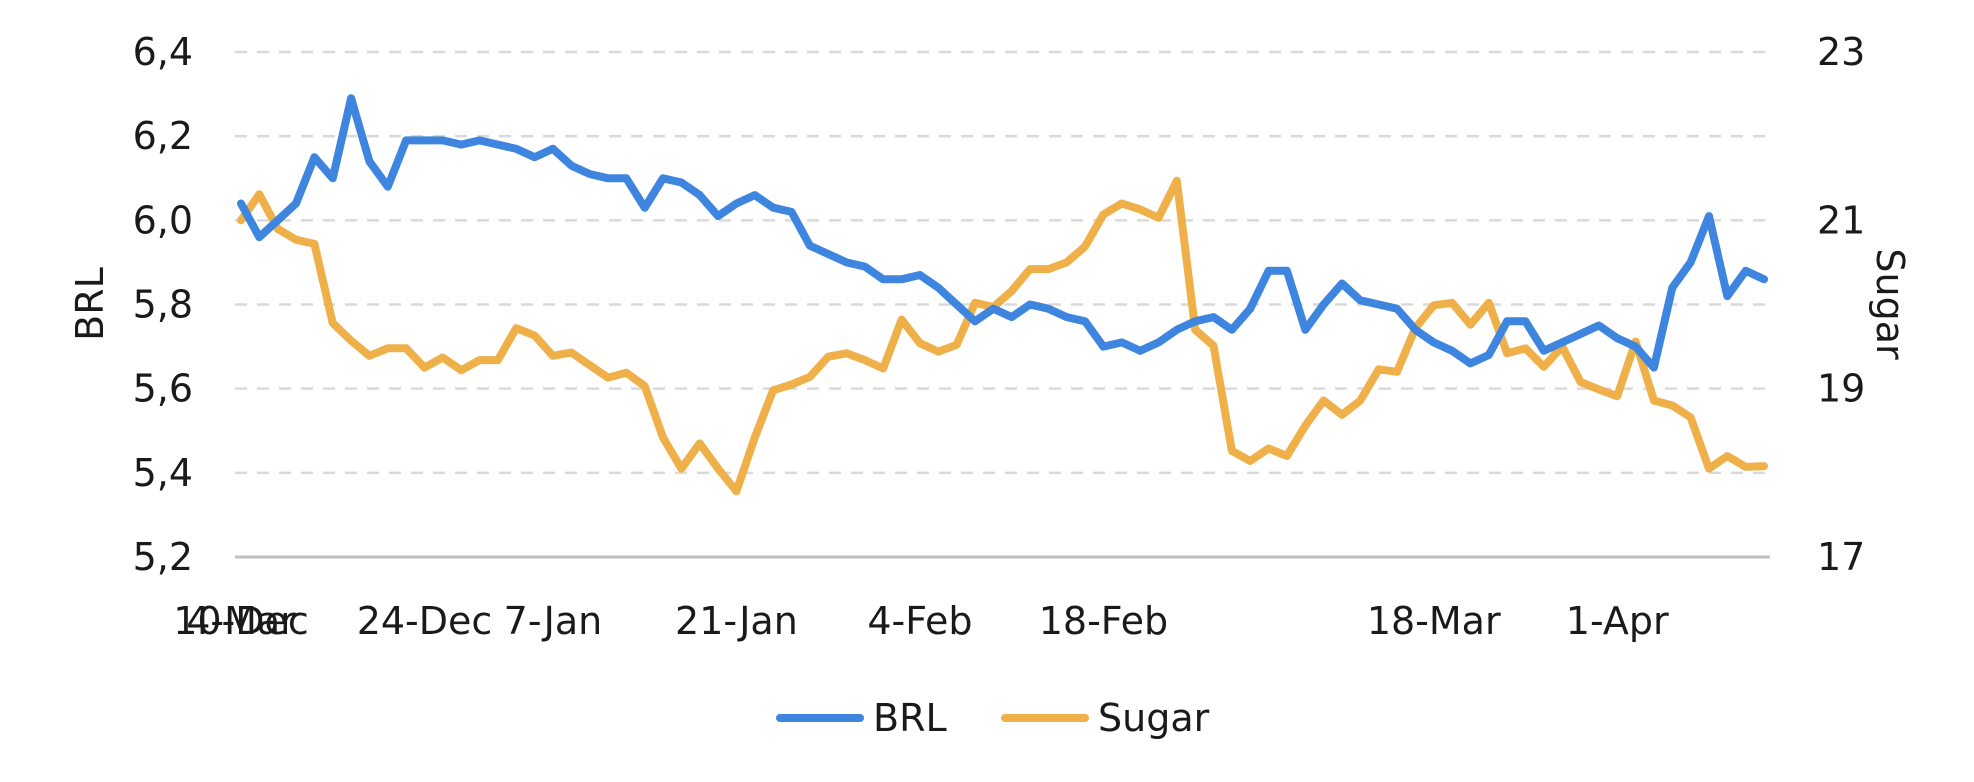  I want to click on x-tick-label: 18-Feb, so click(1103, 621).